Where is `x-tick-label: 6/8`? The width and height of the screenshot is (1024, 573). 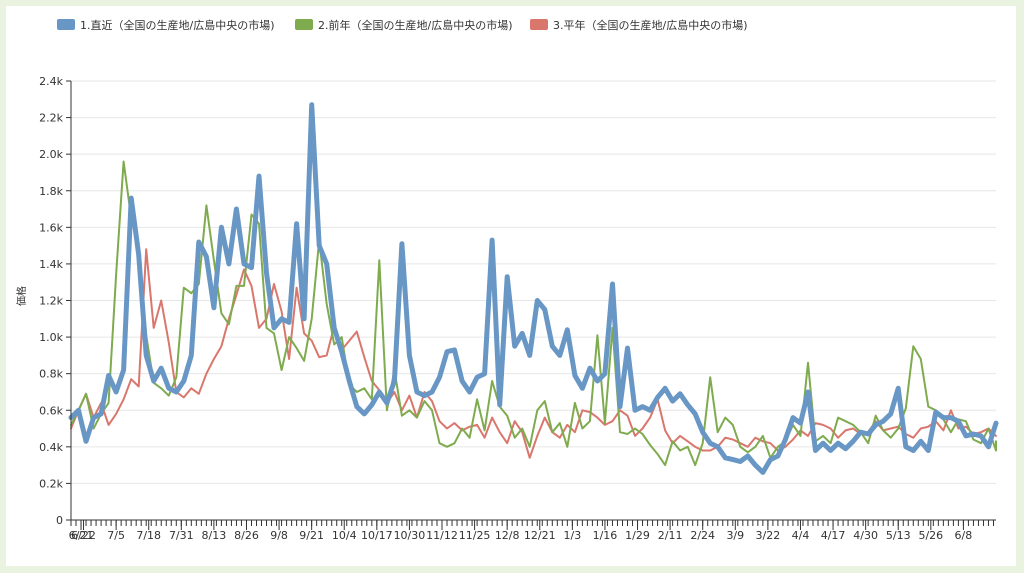
x-tick-label: 6/8 is located at coordinates (964, 535).